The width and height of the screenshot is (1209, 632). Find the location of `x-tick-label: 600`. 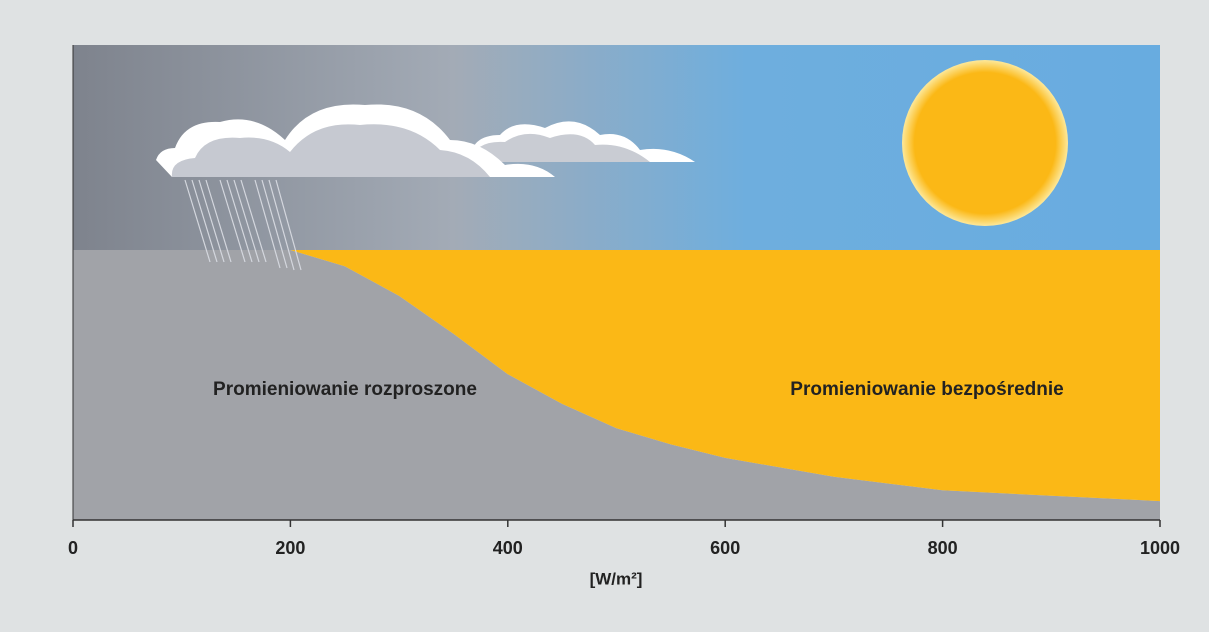

x-tick-label: 600 is located at coordinates (725, 548).